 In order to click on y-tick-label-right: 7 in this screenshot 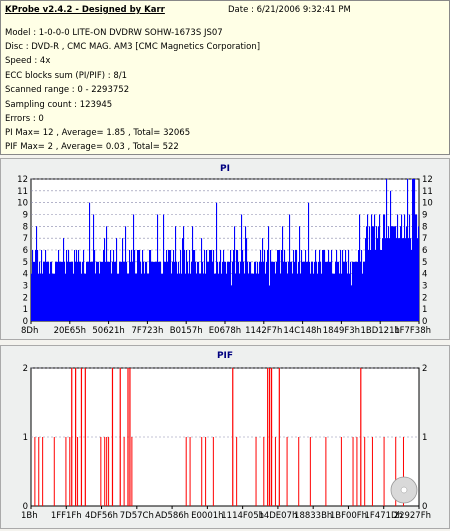, I will do `click(424, 239)`.